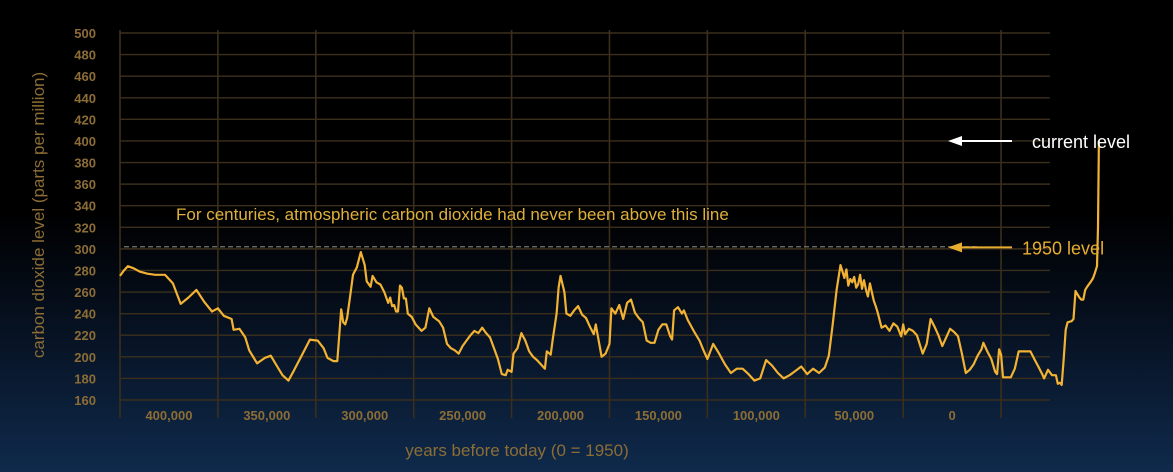 This screenshot has width=1173, height=472. Describe the element at coordinates (85, 141) in the screenshot. I see `y-tick-label: 400` at that location.